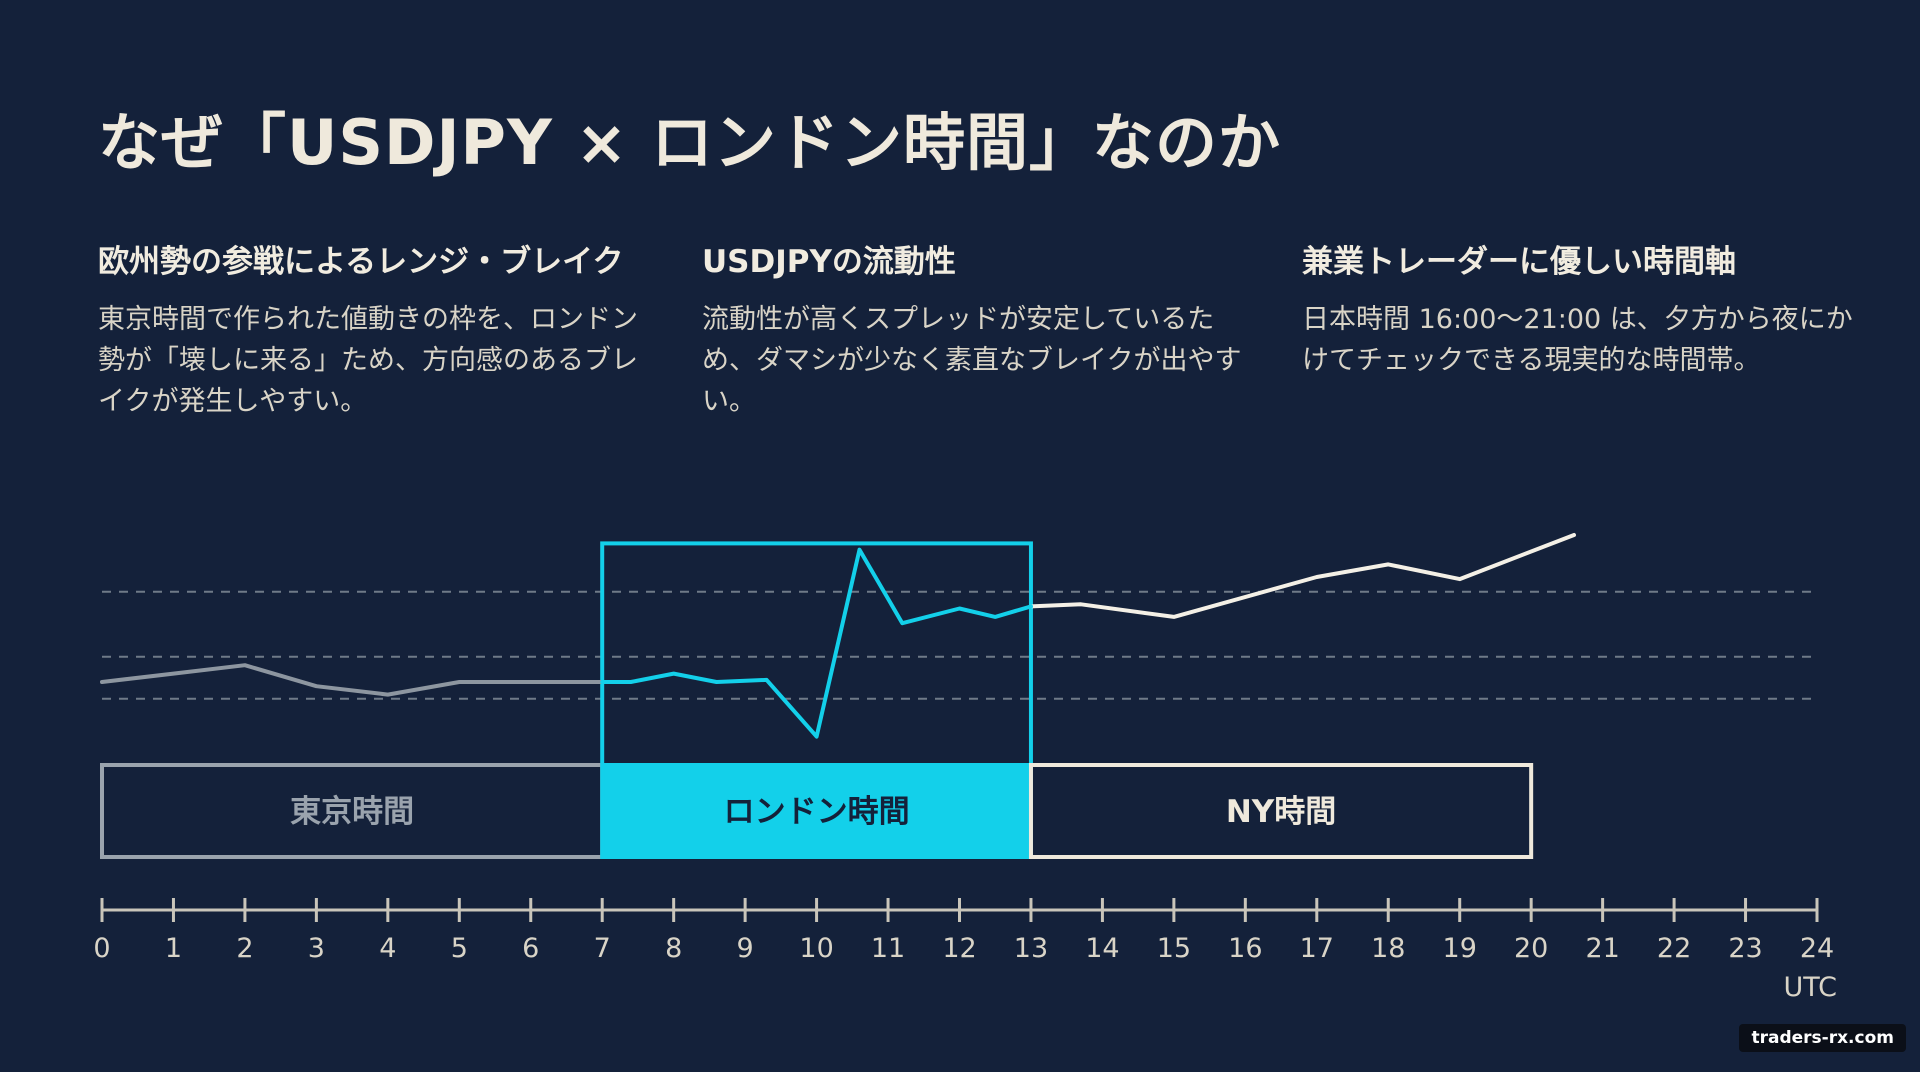  I want to click on axis-tick-label: 5, so click(459, 948).